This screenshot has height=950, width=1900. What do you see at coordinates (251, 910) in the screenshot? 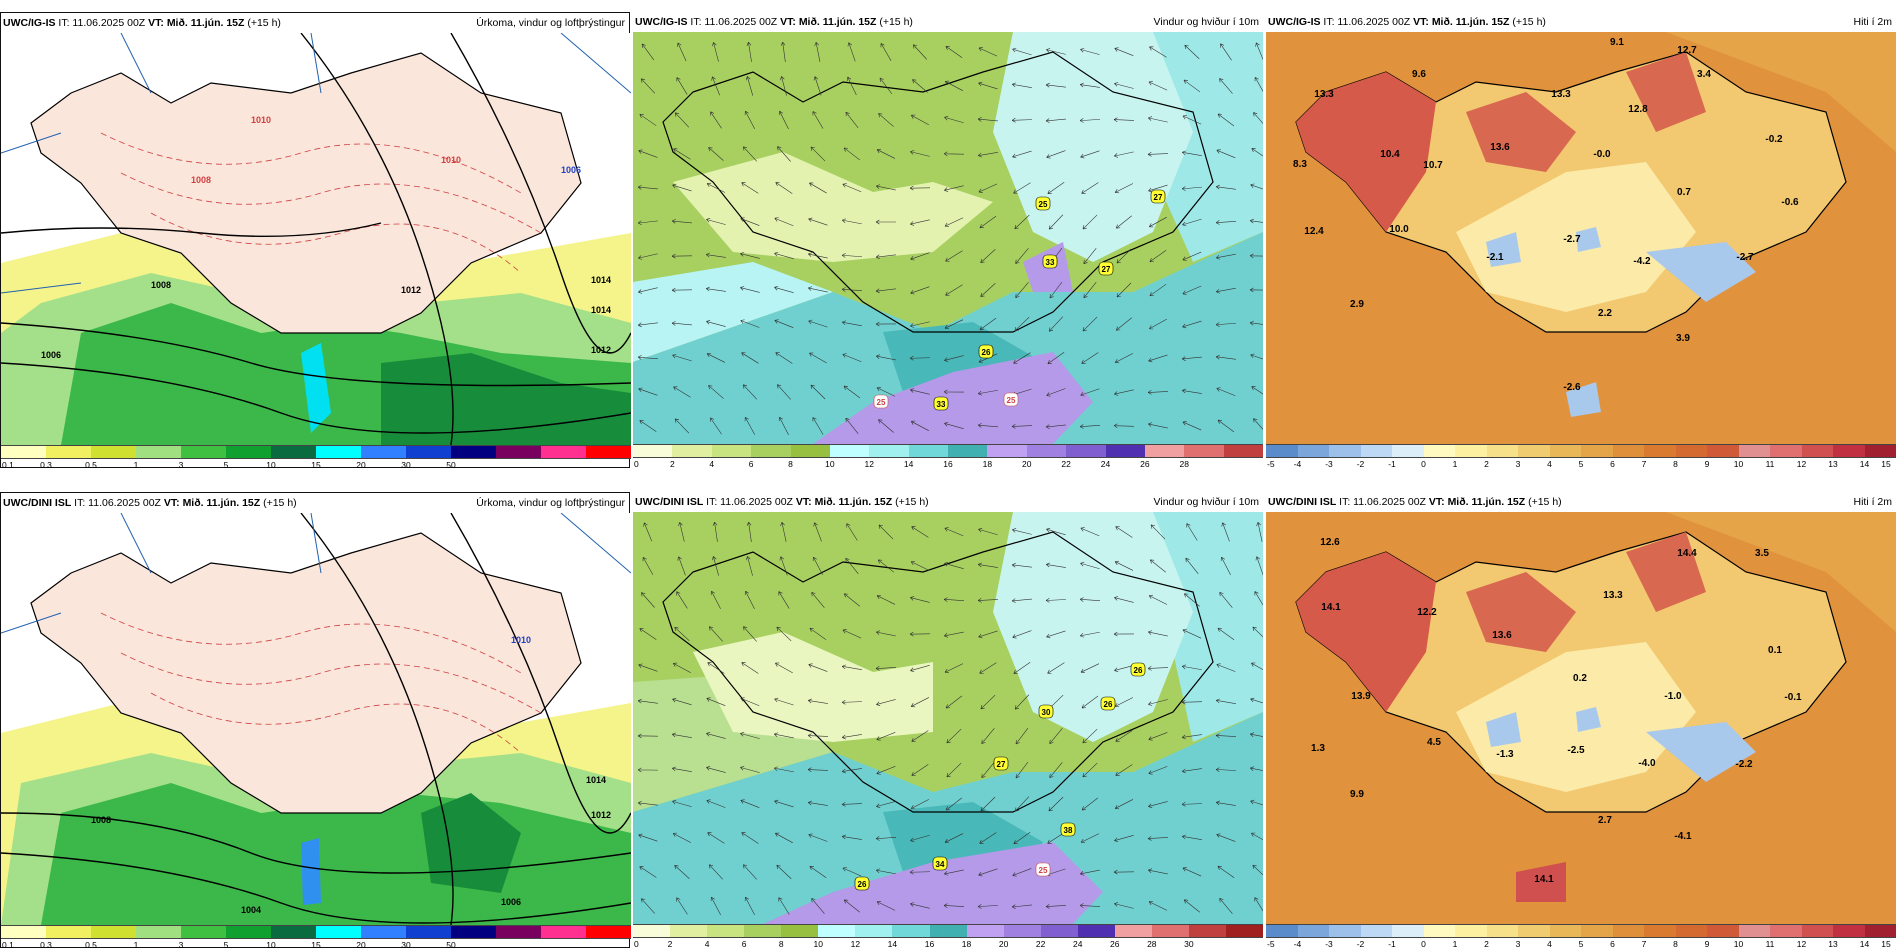
I see `isobar-label: 1004` at bounding box center [251, 910].